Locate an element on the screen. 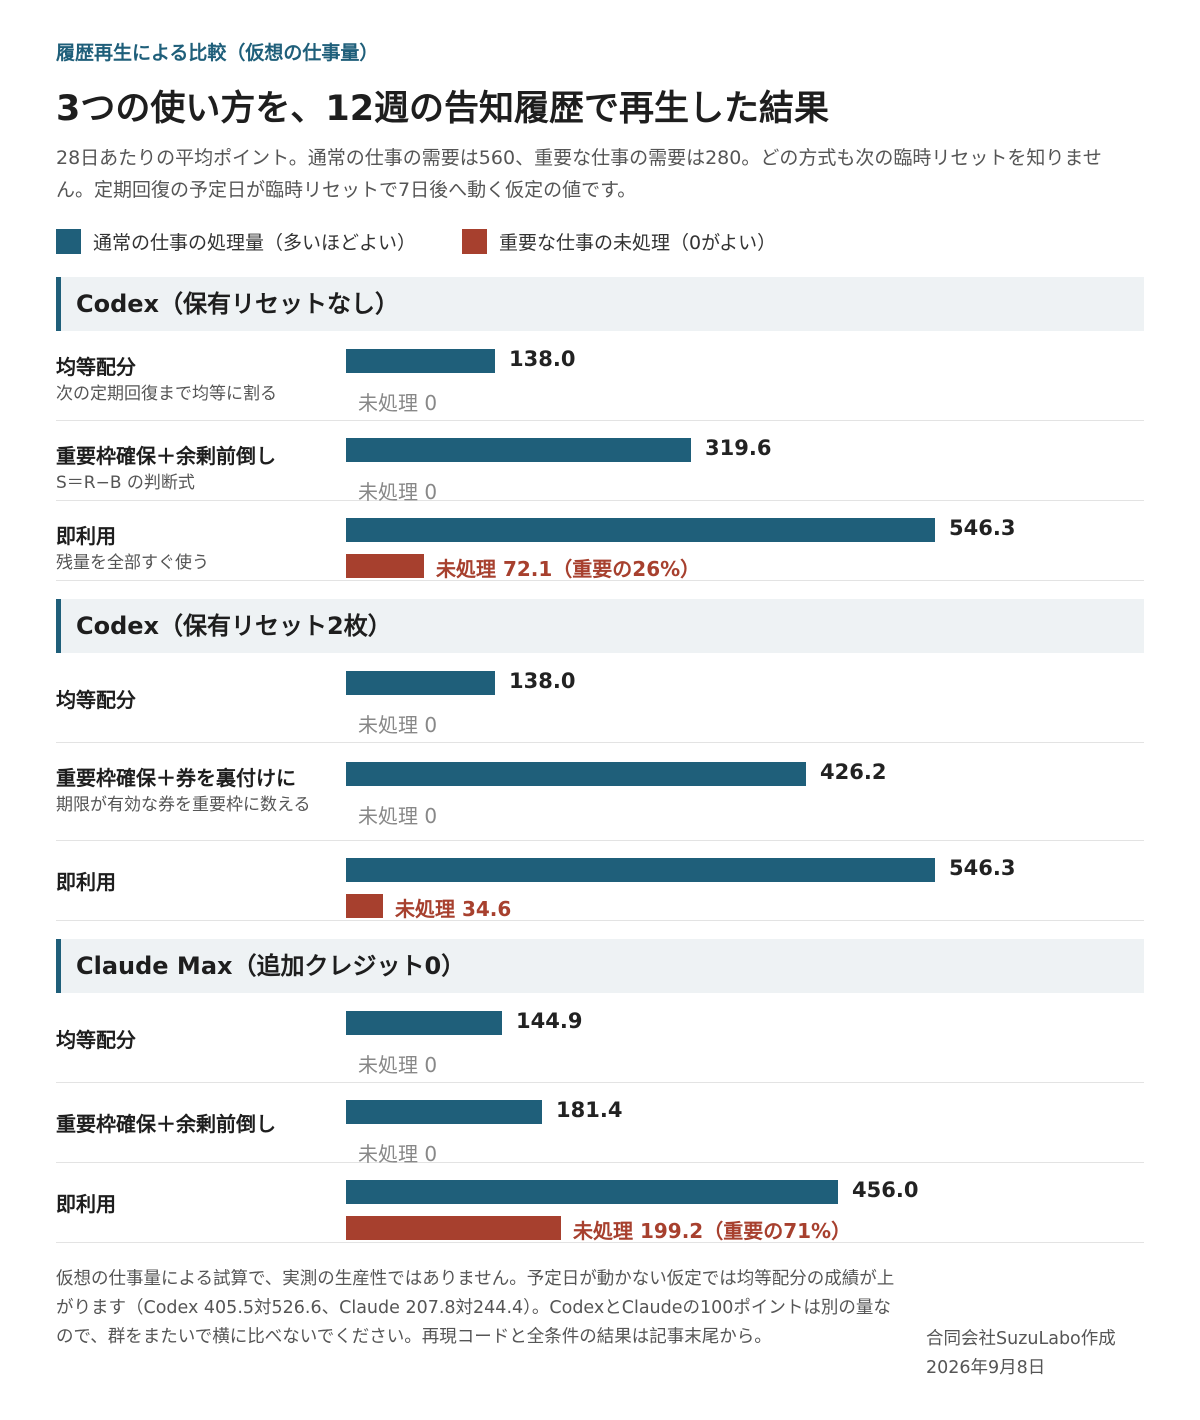 Image resolution: width=1200 pixels, height=1420 pixels. chart-title: 3つの使い方を、12週の告知履歴で再生した結果 is located at coordinates (443, 109).